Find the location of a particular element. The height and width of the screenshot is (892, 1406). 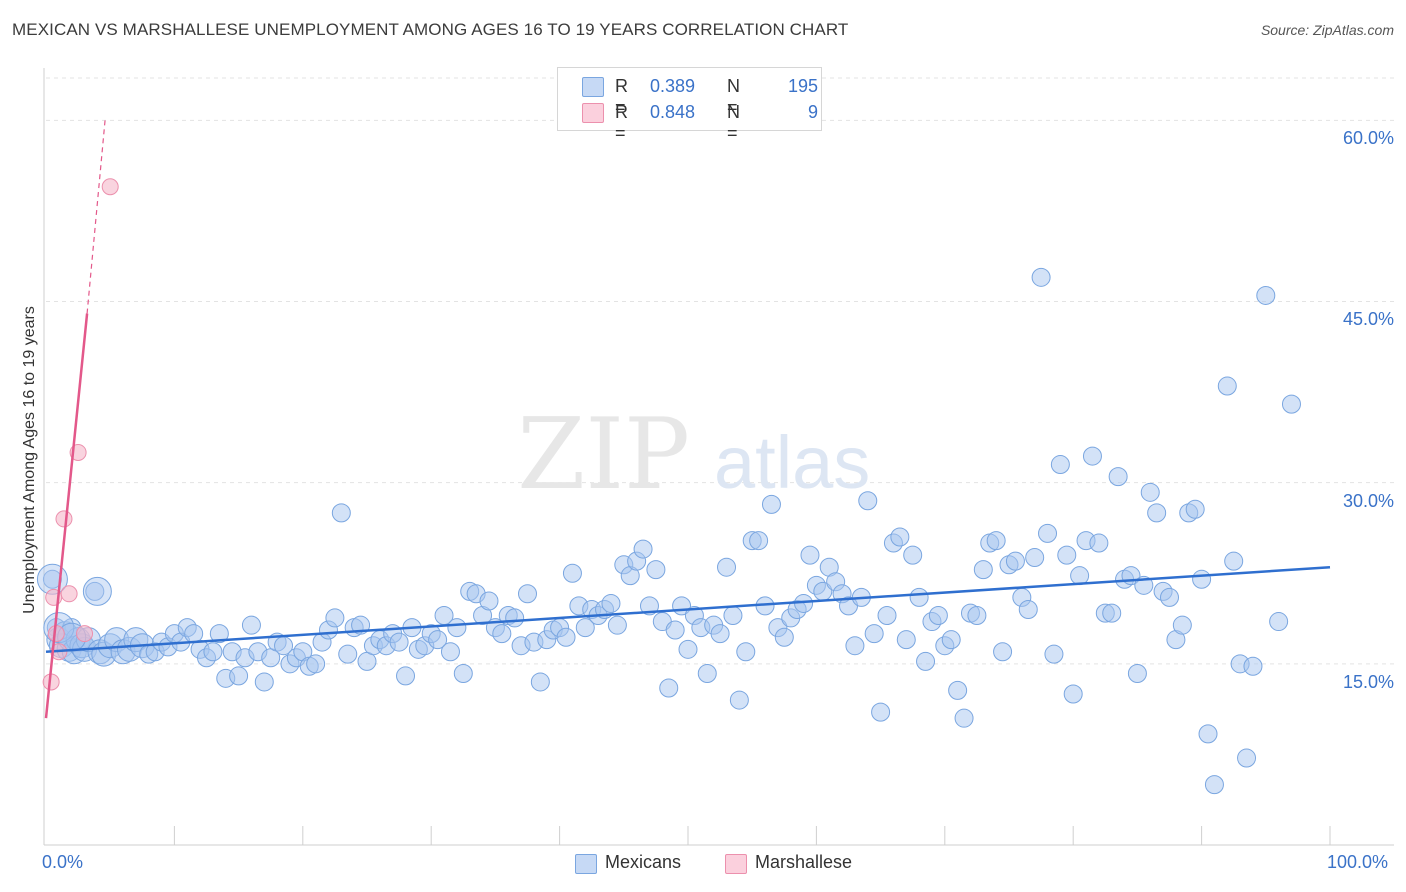

y-tick-label: 30.0% is located at coordinates (1368, 500).